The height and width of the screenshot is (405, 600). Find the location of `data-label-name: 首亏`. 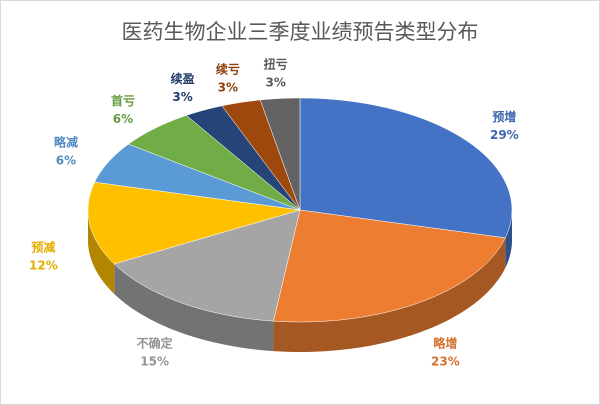

data-label-name: 首亏 is located at coordinates (123, 100).